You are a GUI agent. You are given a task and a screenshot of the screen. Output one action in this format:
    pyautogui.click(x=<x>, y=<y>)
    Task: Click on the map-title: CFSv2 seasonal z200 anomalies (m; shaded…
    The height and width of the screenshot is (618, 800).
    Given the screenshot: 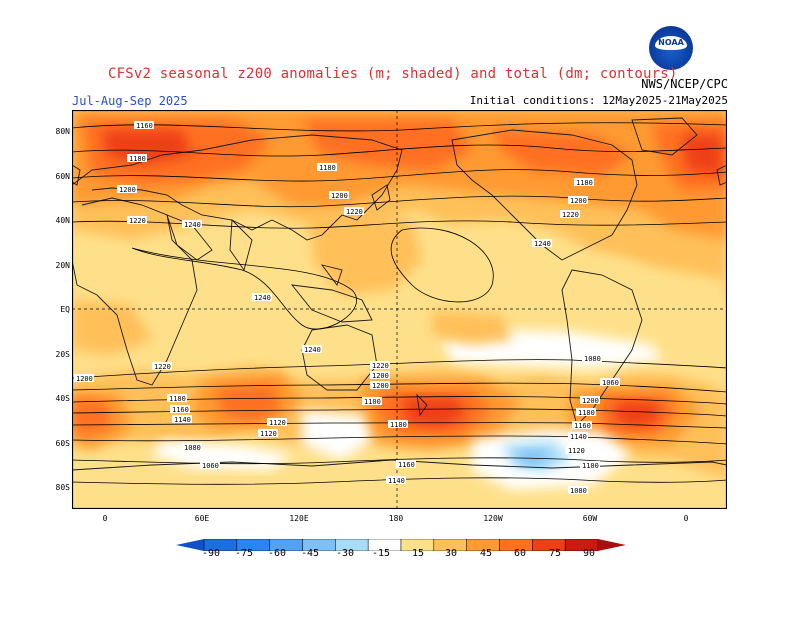 What is the action you would take?
    pyautogui.click(x=393, y=74)
    